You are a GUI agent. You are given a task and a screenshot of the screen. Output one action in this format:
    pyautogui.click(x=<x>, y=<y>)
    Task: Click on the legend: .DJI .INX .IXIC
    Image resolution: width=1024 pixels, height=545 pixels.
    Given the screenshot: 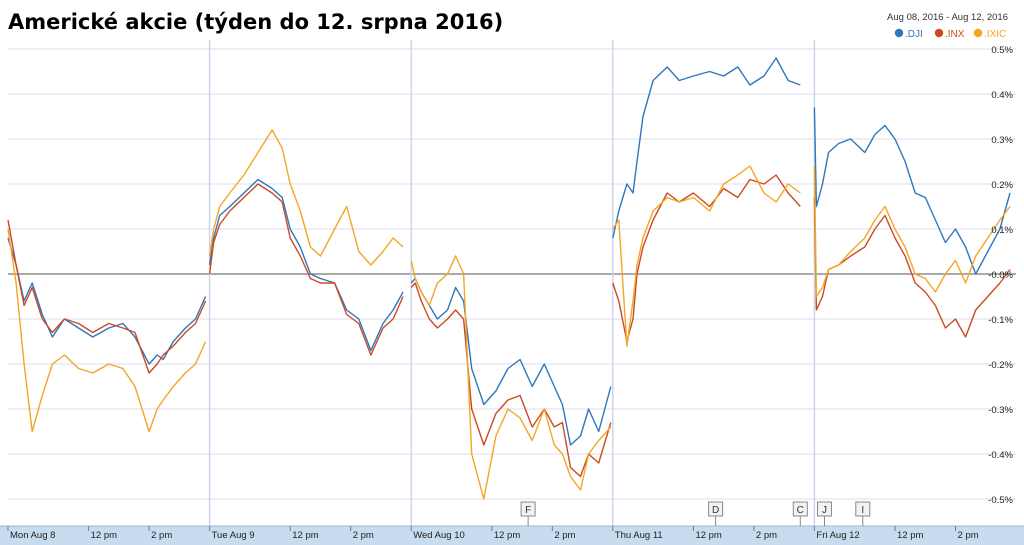 What is the action you would take?
    pyautogui.click(x=950, y=34)
    